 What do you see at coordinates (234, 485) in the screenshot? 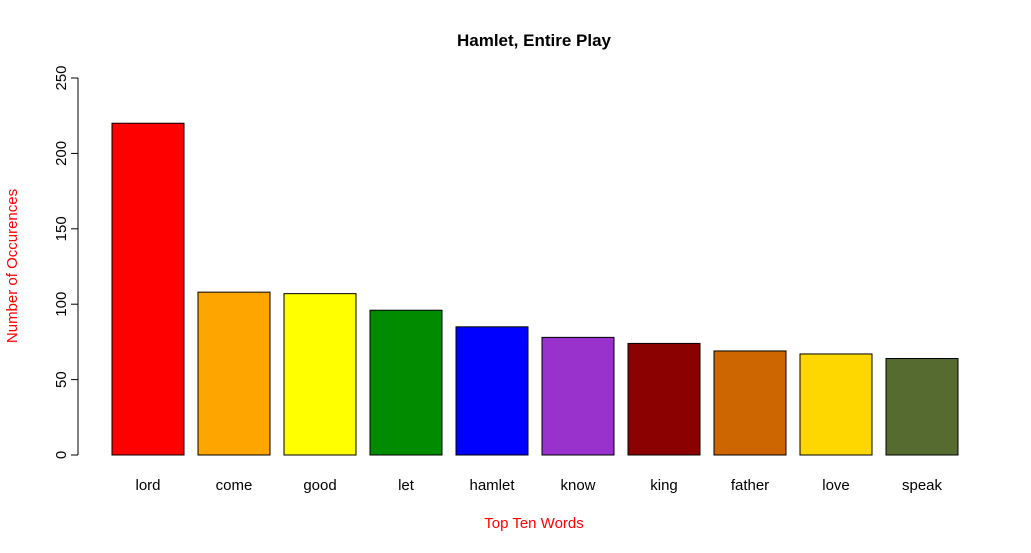
I see `x-tick-label-come: come` at bounding box center [234, 485].